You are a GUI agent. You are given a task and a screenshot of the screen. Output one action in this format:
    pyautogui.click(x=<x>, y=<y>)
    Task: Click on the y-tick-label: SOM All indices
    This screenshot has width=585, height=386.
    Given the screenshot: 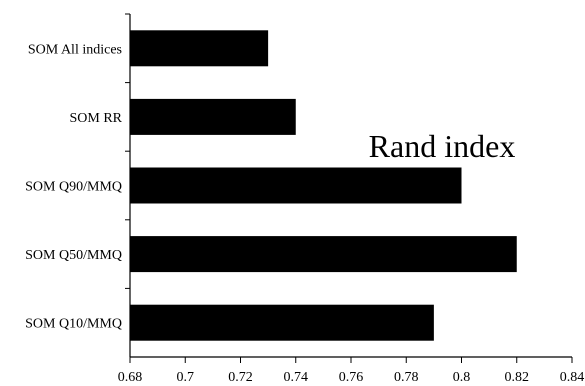 What is the action you would take?
    pyautogui.click(x=75, y=49)
    